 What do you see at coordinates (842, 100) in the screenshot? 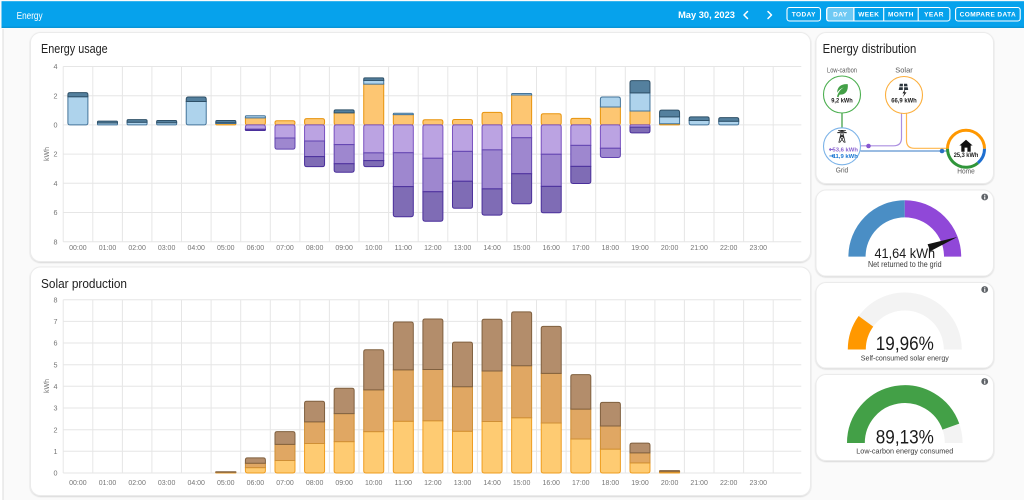
I see `svg-text: 9,2 kWh` at bounding box center [842, 100].